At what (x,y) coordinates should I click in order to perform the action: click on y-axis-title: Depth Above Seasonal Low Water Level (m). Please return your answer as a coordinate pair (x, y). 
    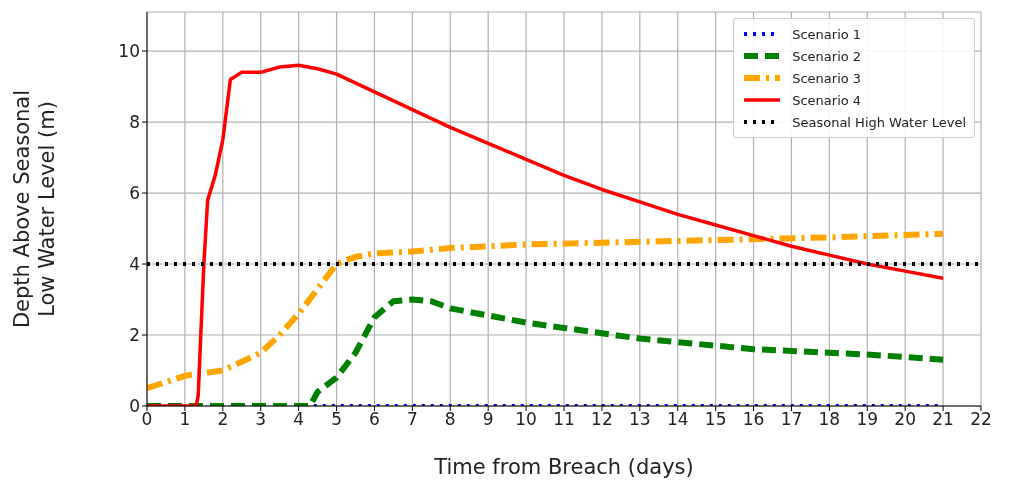
    Looking at the image, I should click on (34, 209).